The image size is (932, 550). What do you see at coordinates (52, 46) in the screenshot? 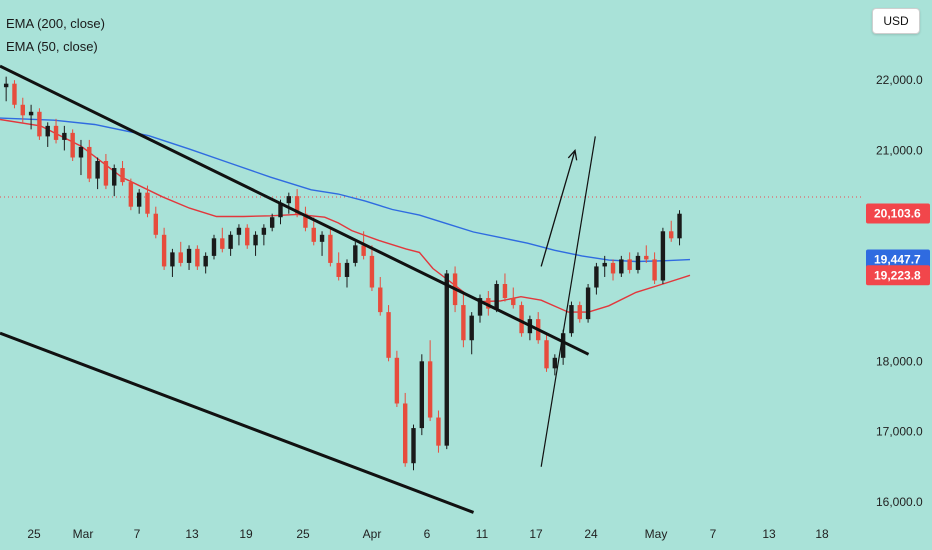
I see `legend-ema50: EMA (50, close)` at bounding box center [52, 46].